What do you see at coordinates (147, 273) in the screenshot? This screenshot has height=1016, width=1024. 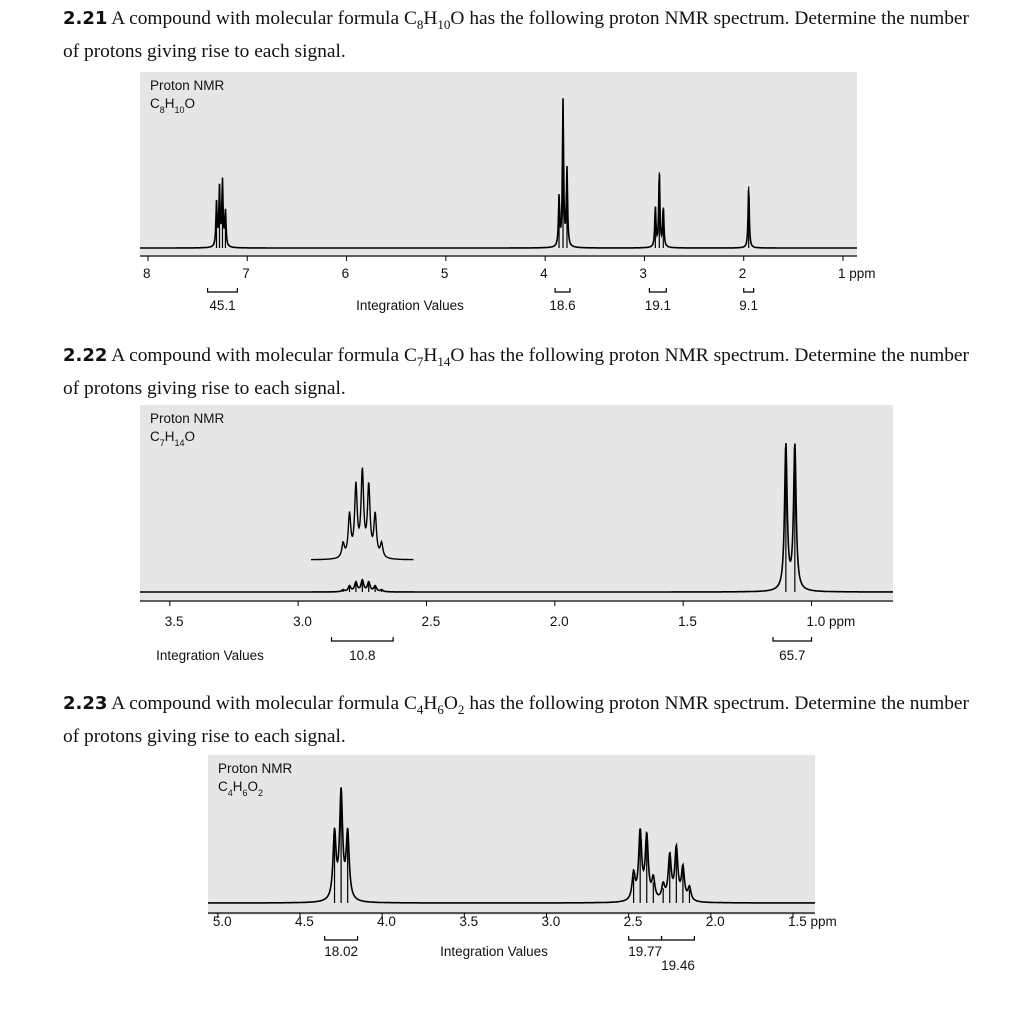 I see `tick-label: 8` at bounding box center [147, 273].